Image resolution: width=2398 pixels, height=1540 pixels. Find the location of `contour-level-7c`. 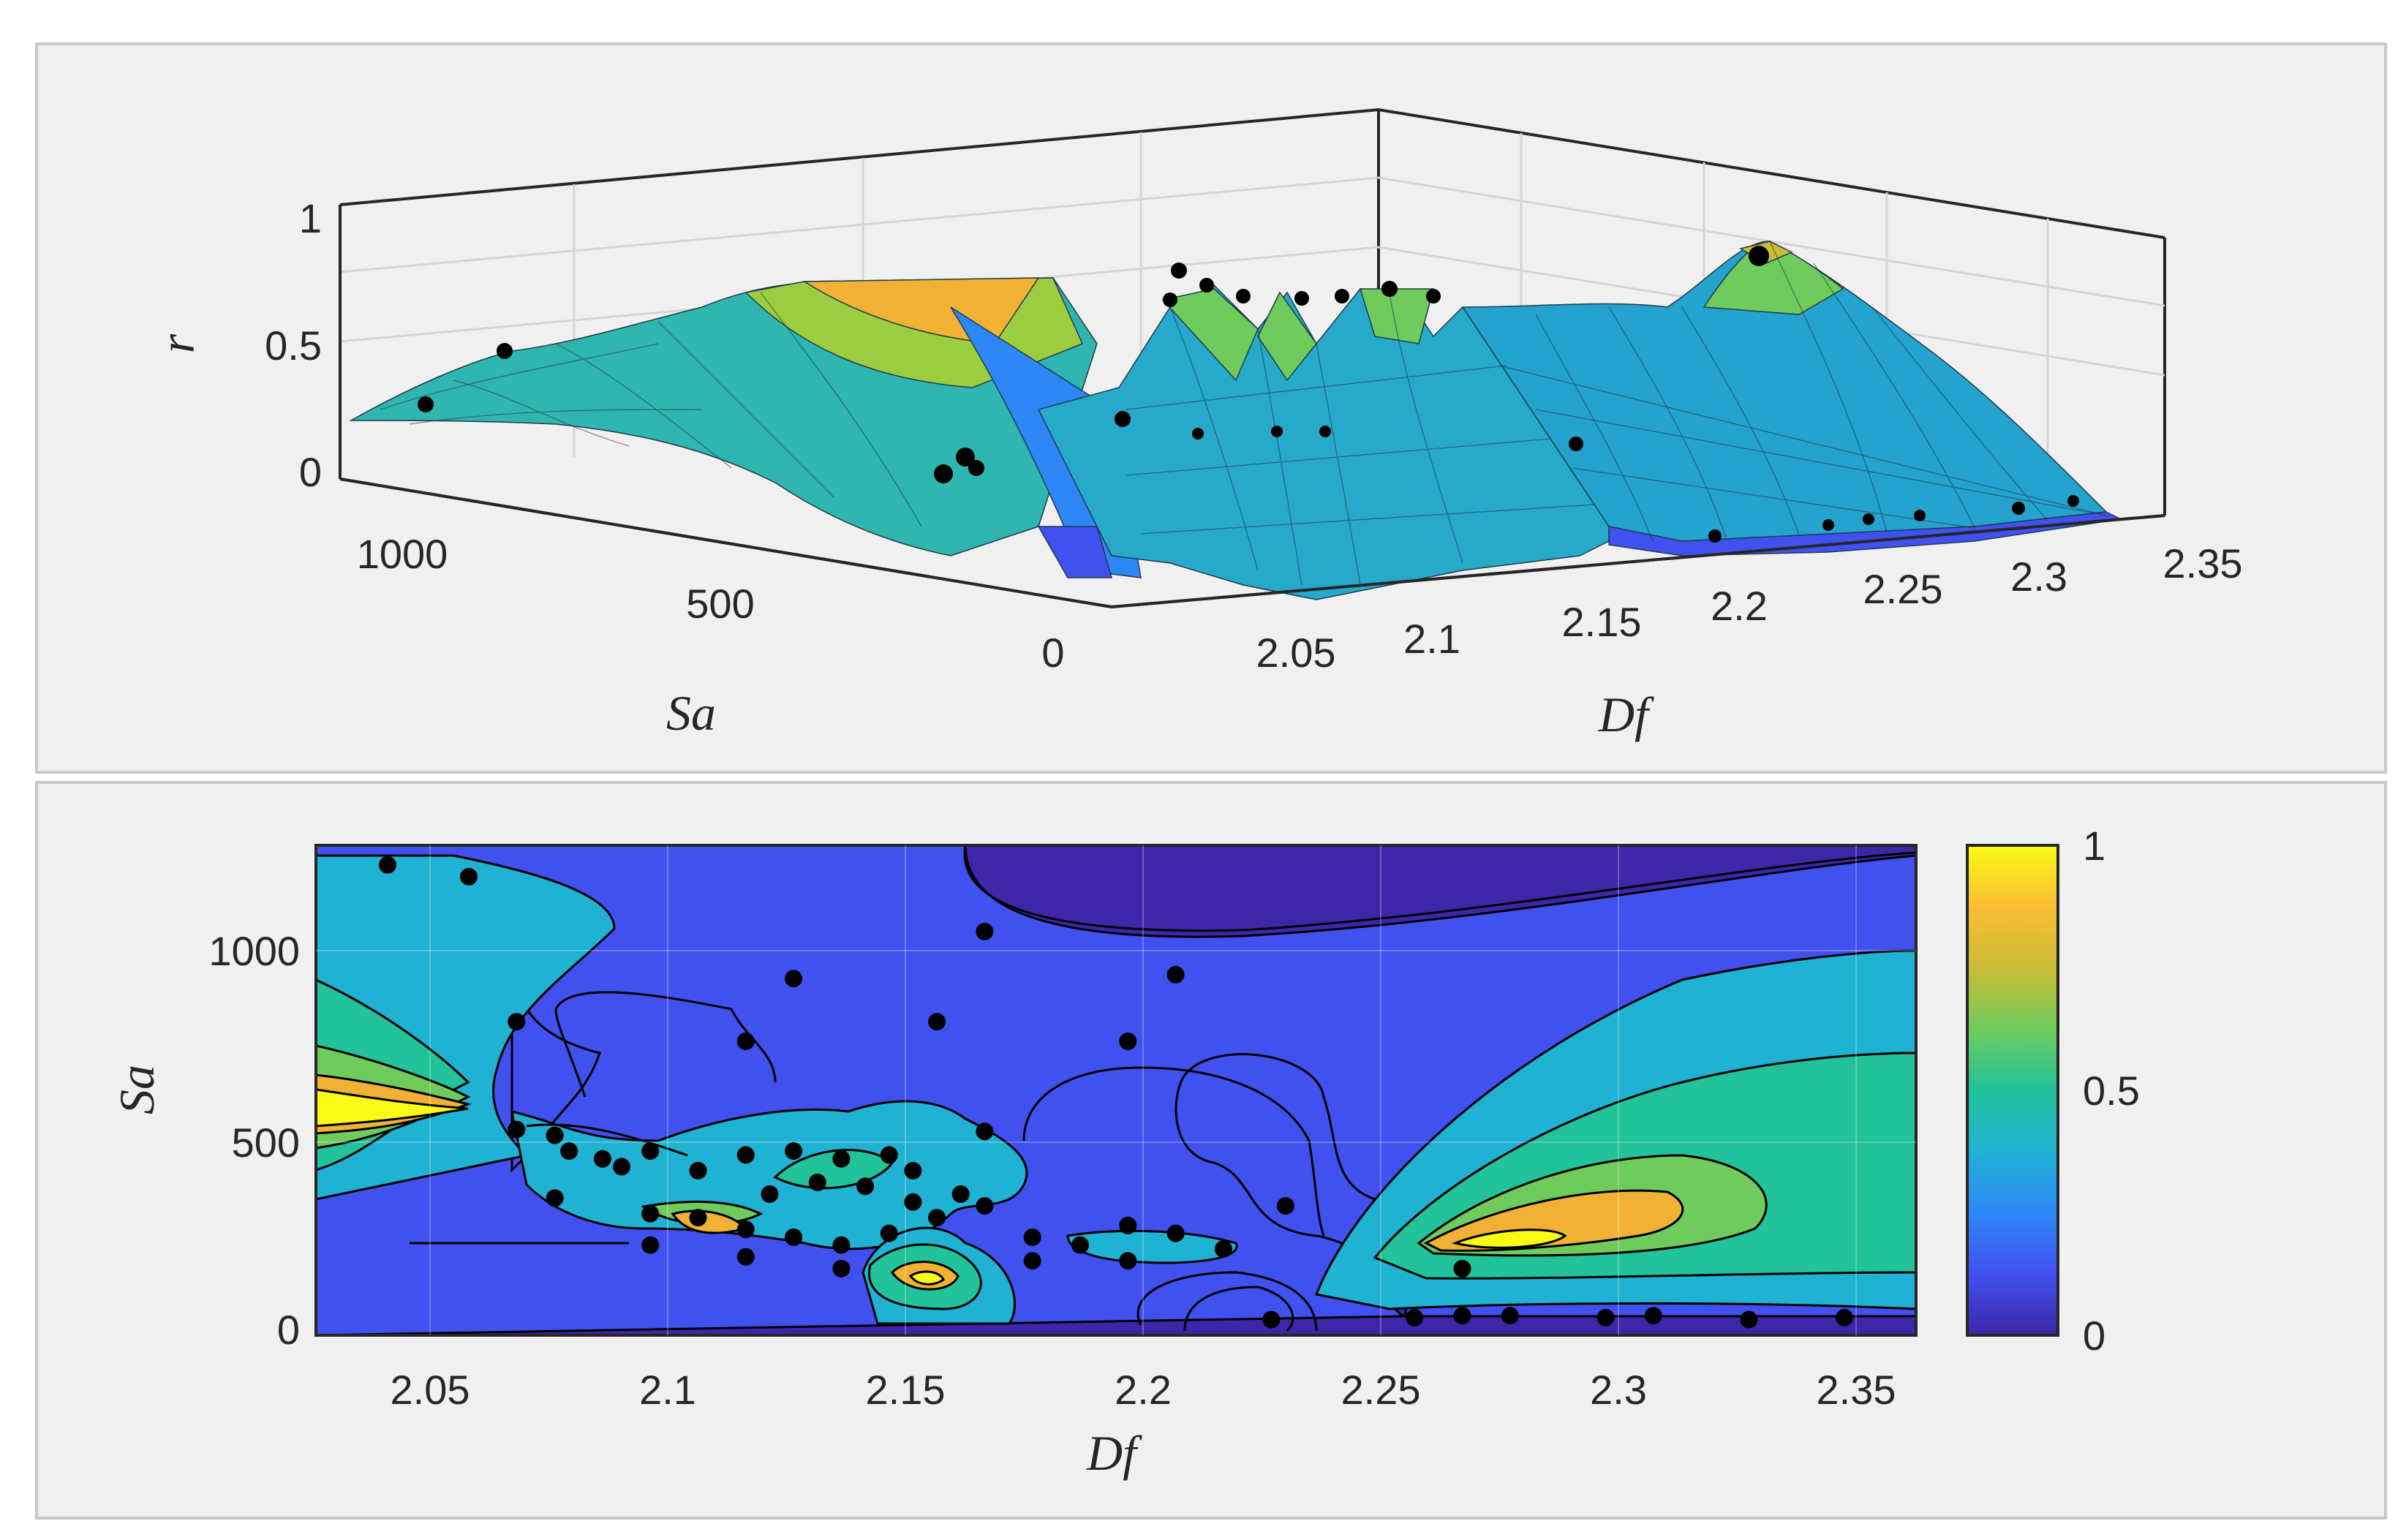

contour-level-7c is located at coordinates (926, 1278).